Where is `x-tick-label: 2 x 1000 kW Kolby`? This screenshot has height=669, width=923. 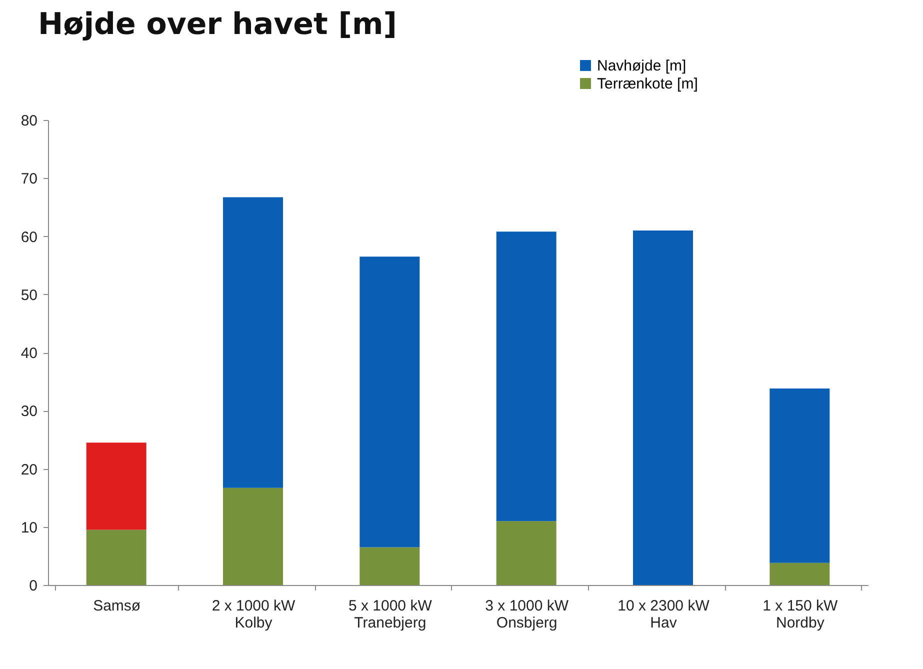 x-tick-label: 2 x 1000 kW Kolby is located at coordinates (254, 615).